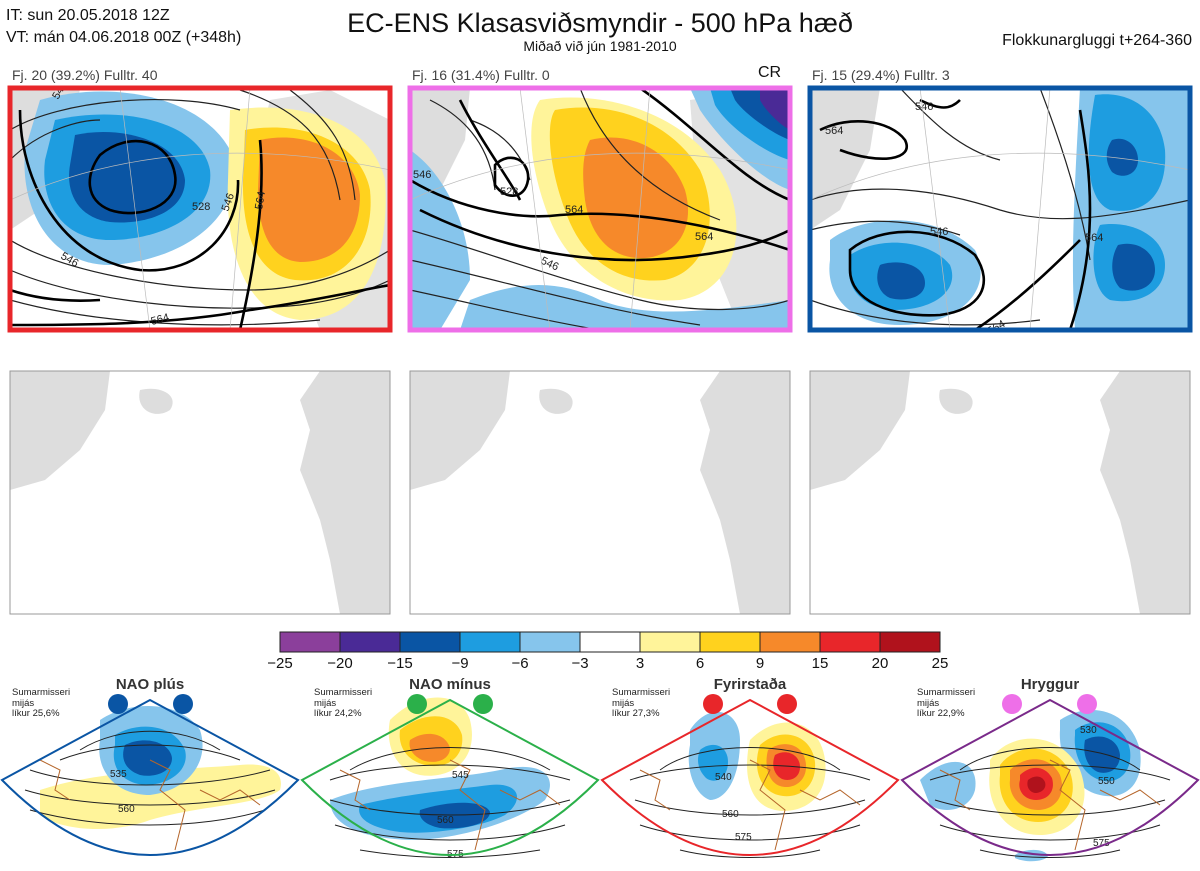  I want to click on colorbar-tick: −20, so click(340, 663).